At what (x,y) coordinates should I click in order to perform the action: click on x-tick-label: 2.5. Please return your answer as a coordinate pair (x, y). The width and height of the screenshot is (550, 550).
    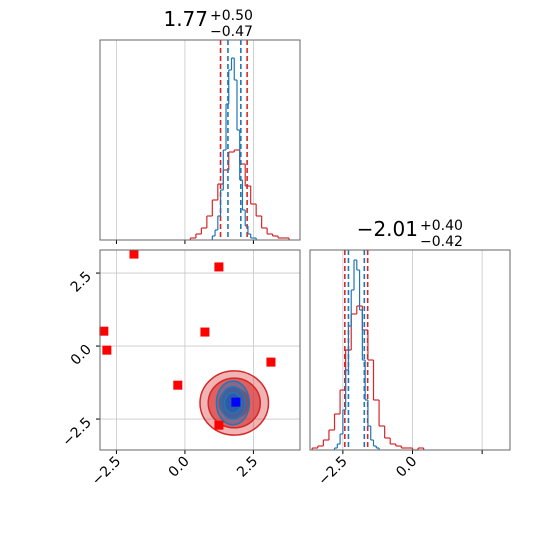
    Looking at the image, I should click on (247, 467).